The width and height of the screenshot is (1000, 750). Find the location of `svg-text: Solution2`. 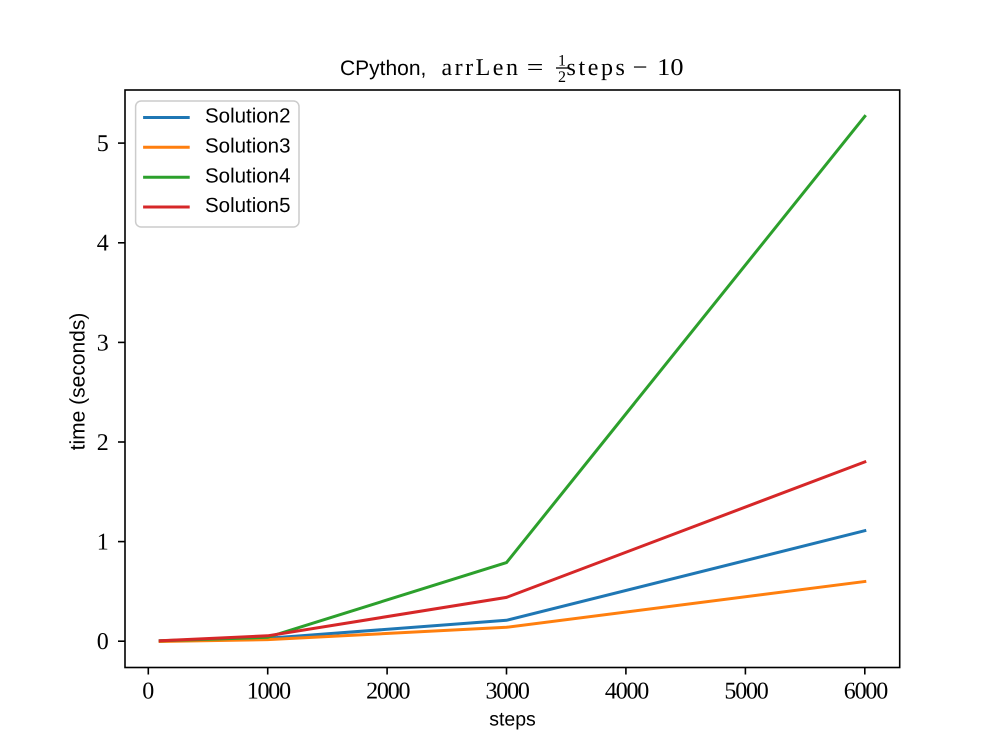

svg-text: Solution2 is located at coordinates (247, 116).